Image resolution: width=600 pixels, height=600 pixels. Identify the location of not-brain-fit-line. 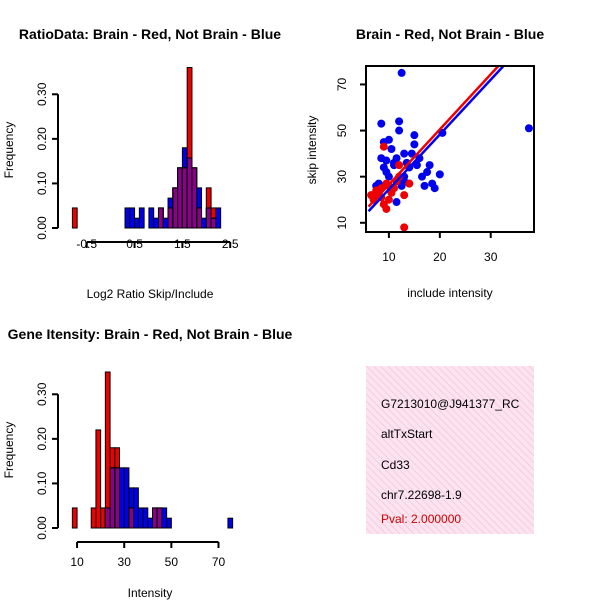
(436, 139).